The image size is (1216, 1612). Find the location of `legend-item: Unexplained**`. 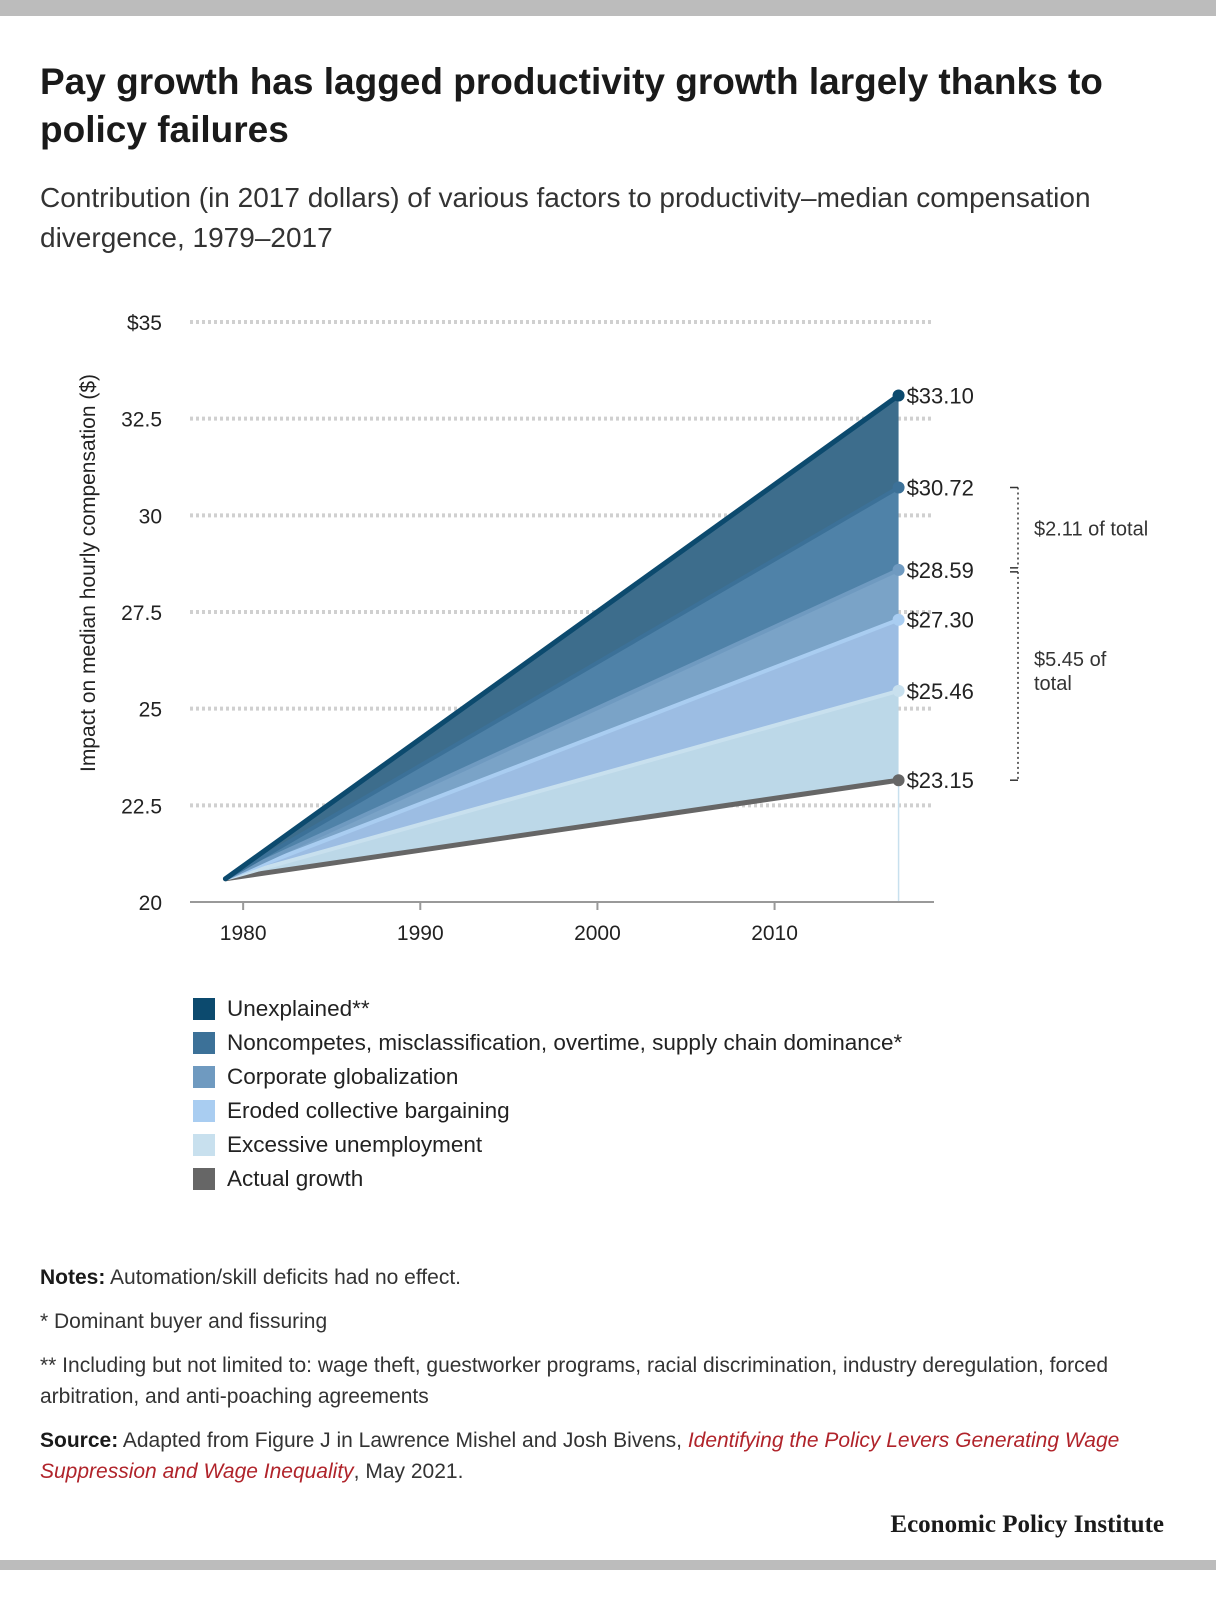

legend-item: Unexplained** is located at coordinates (547, 1009).